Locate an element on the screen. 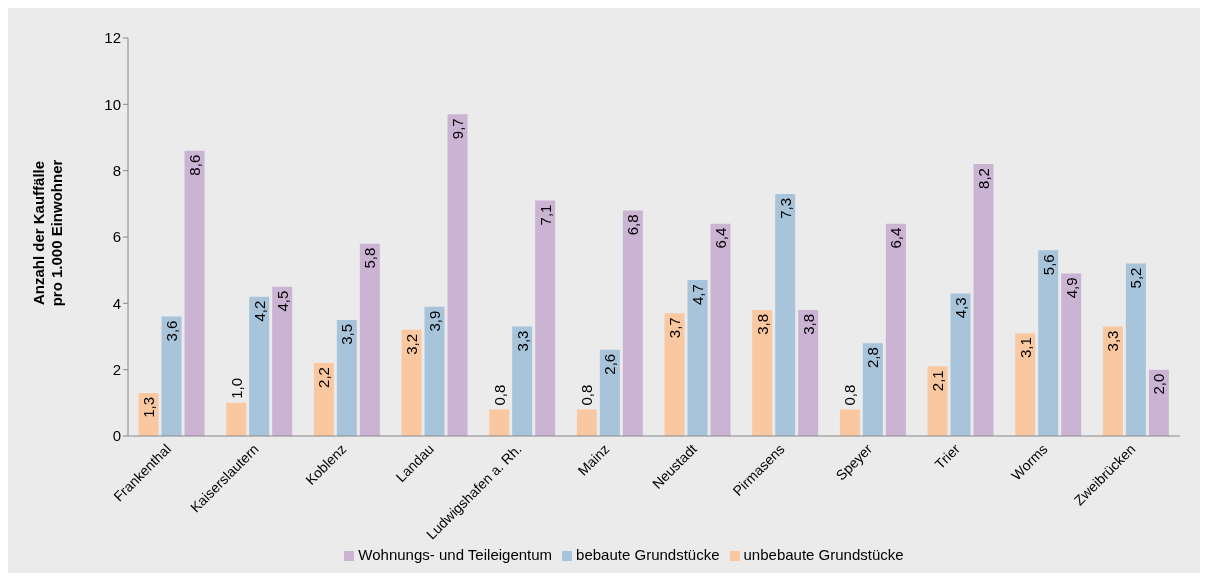  data-label: 3,5 is located at coordinates (347, 334).